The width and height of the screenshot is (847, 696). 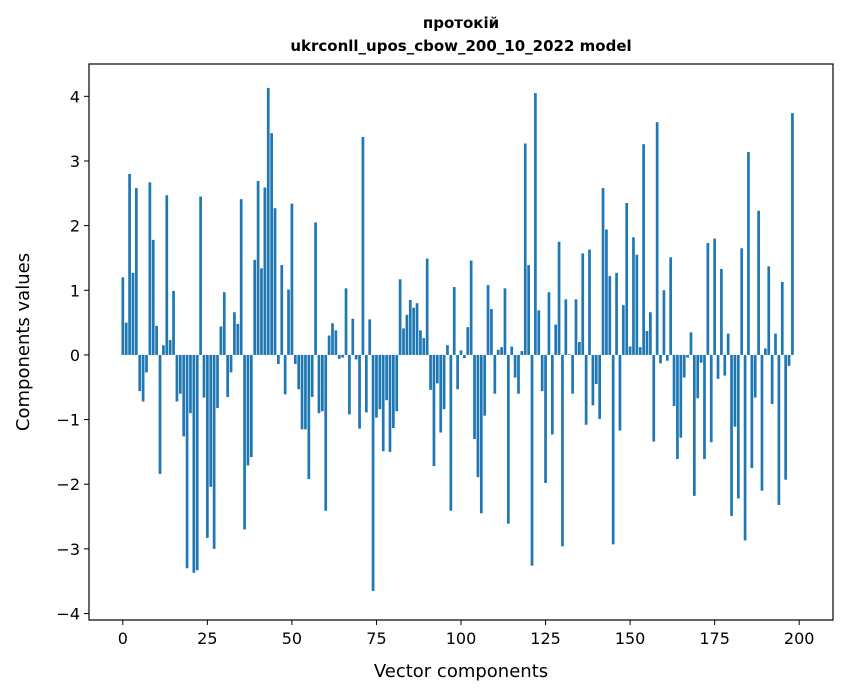 What do you see at coordinates (714, 638) in the screenshot?
I see `x-tick-label: 175` at bounding box center [714, 638].